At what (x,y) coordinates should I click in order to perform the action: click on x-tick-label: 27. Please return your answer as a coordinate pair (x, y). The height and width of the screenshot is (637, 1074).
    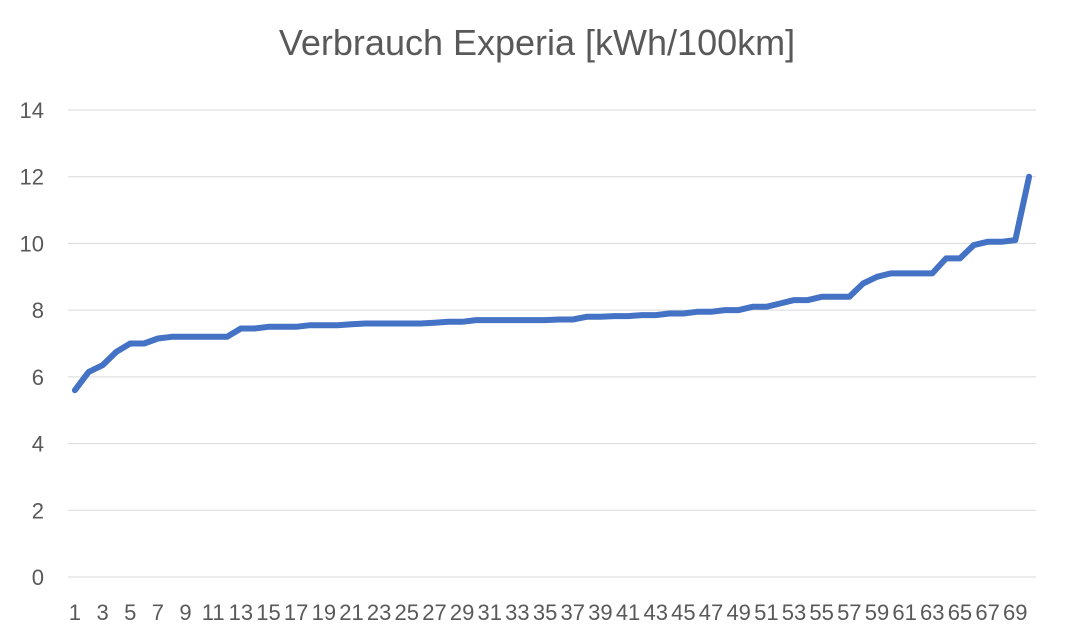
    Looking at the image, I should click on (434, 612).